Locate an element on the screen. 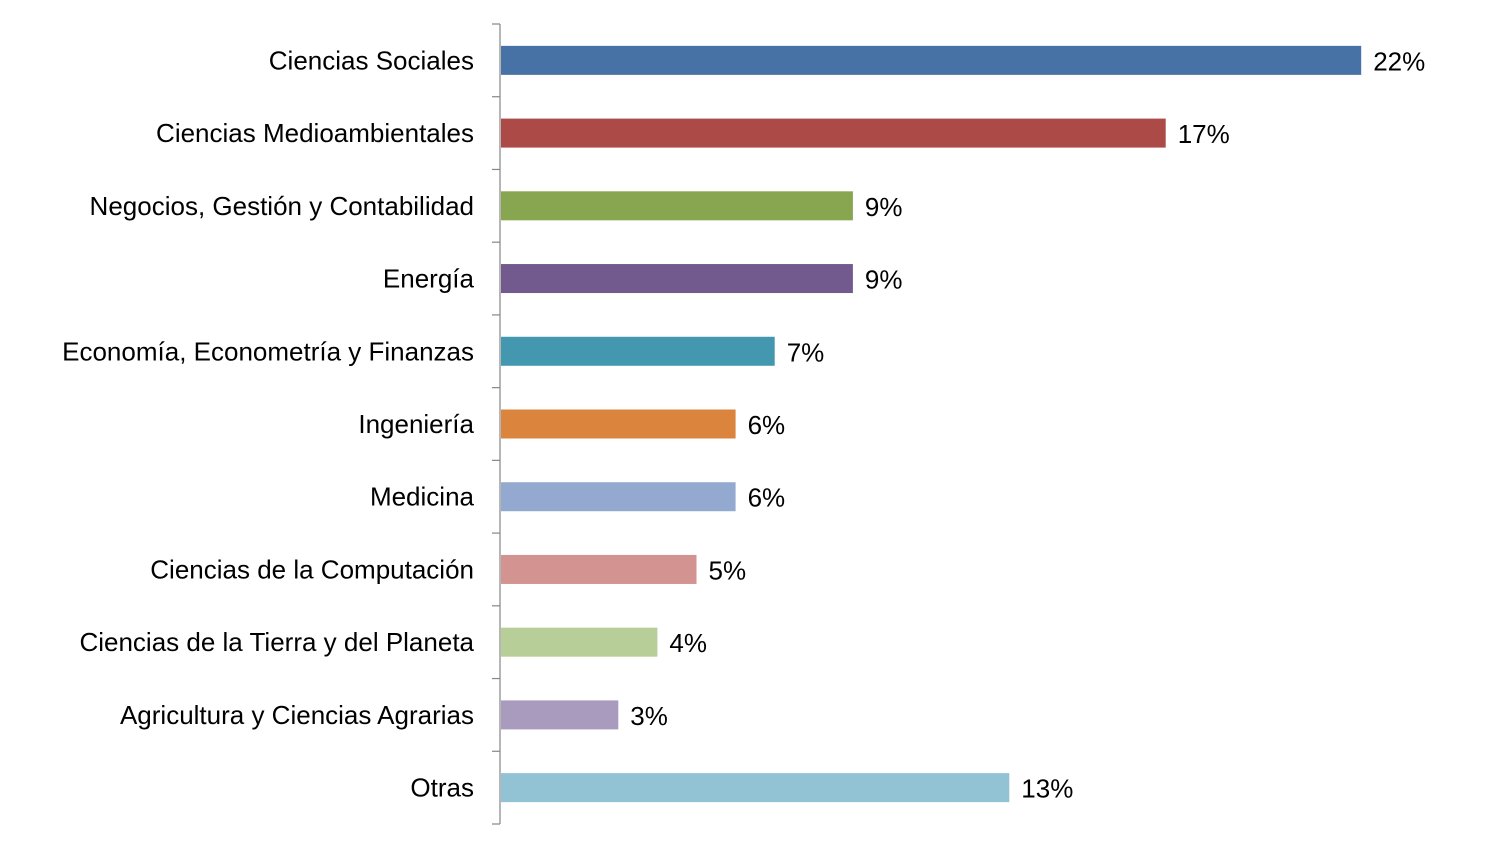 This screenshot has height=848, width=1502. category-label: Ingeniería is located at coordinates (416, 424).